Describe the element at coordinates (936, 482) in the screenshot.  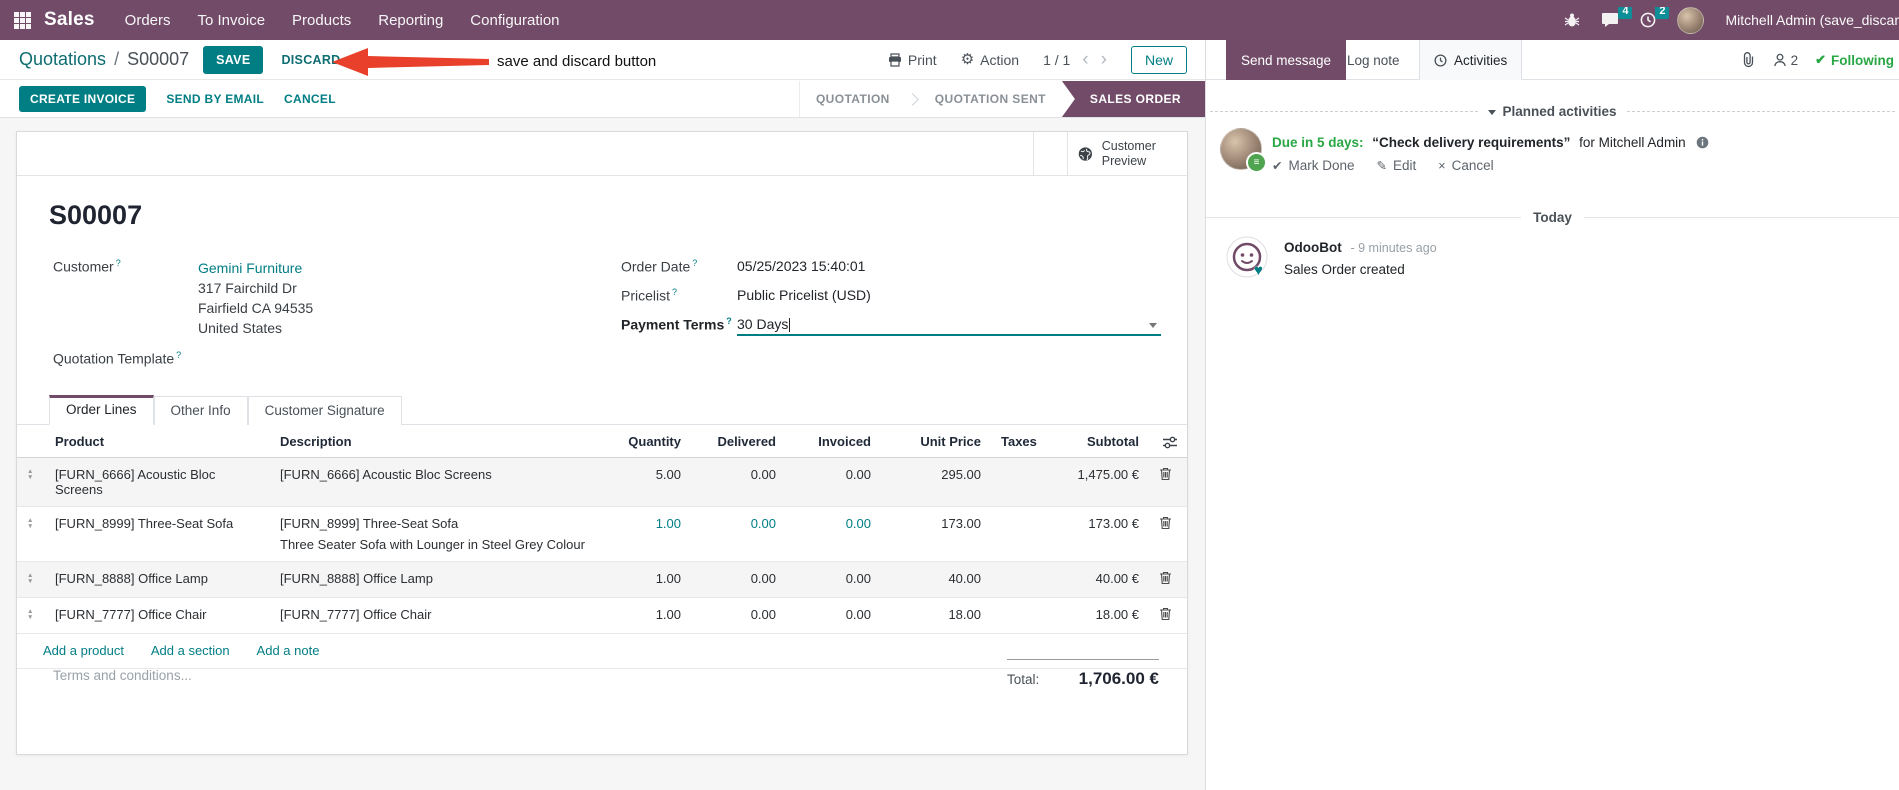
I see `cell-unit-price: 295.00` at that location.